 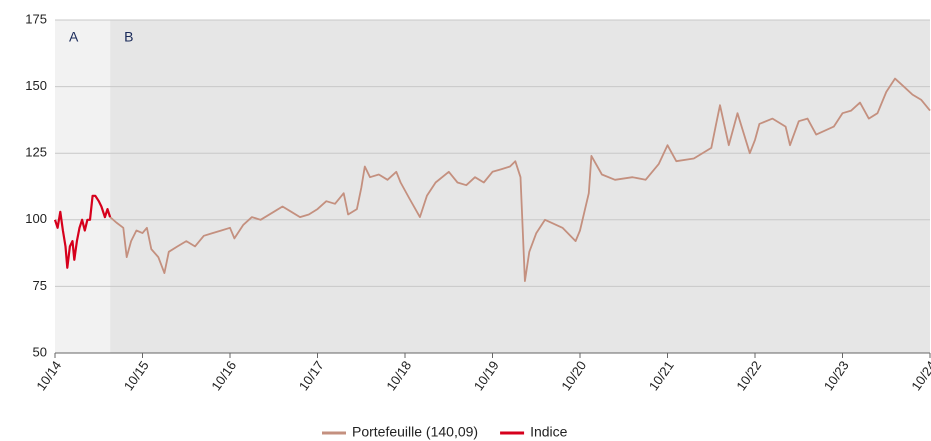 I want to click on x-tick-label: 10/15, so click(x=136, y=375).